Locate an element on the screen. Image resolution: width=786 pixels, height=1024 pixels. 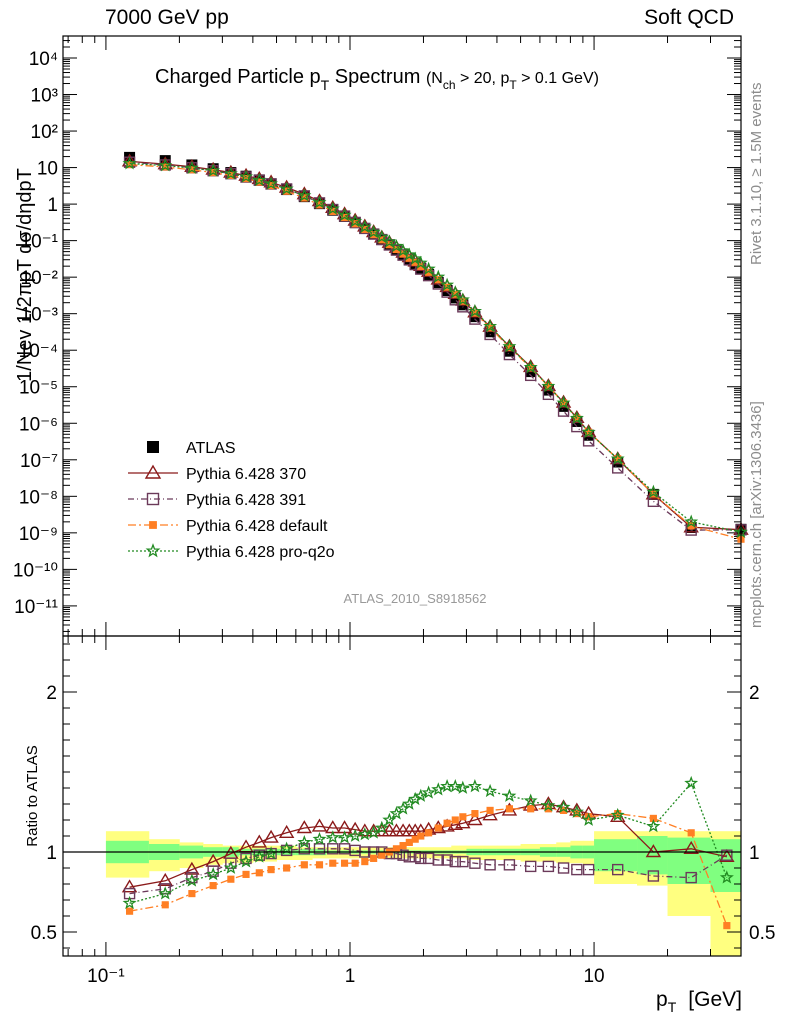
analysis-label: ATLAS_2010_S8918562 is located at coordinates (415, 598).